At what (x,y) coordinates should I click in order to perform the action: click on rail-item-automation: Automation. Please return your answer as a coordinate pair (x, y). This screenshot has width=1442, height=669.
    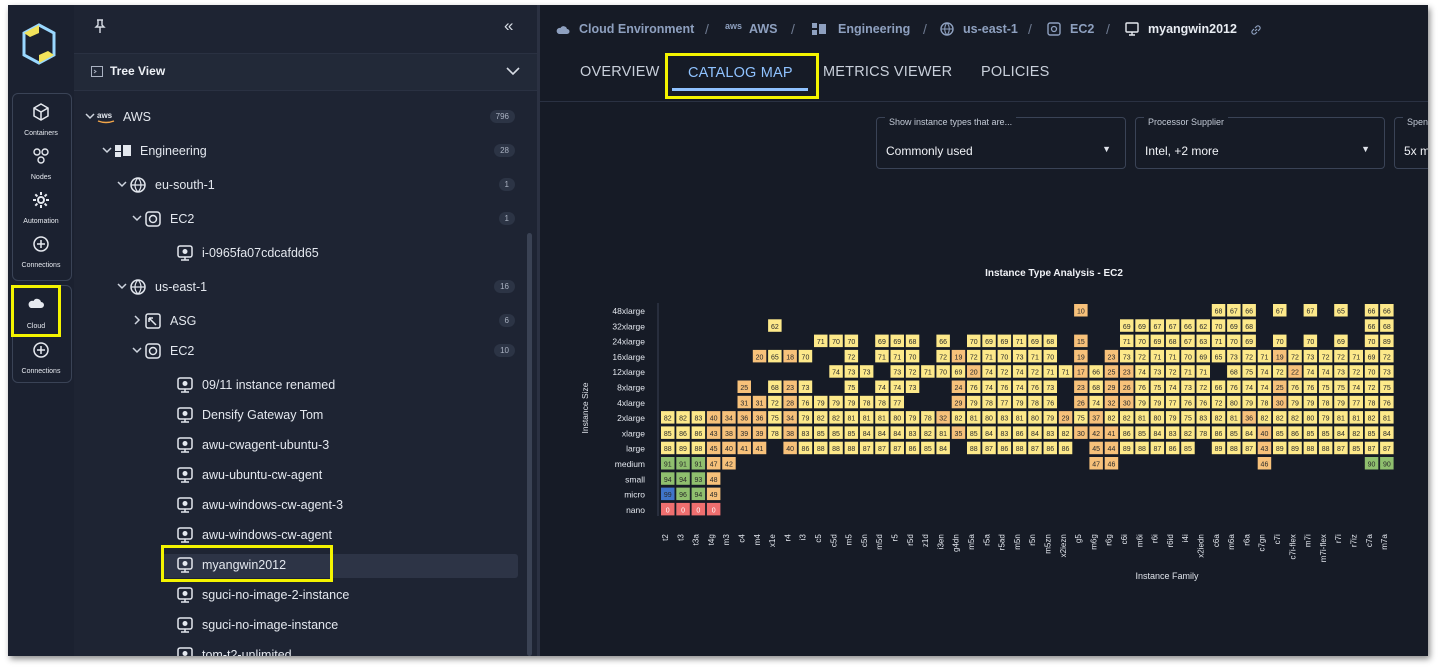
    Looking at the image, I should click on (41, 207).